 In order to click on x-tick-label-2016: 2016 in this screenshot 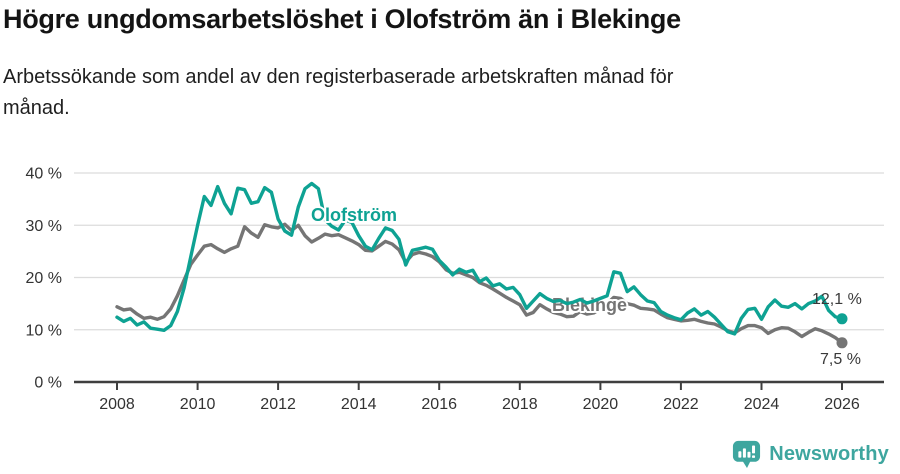, I will do `click(439, 404)`.